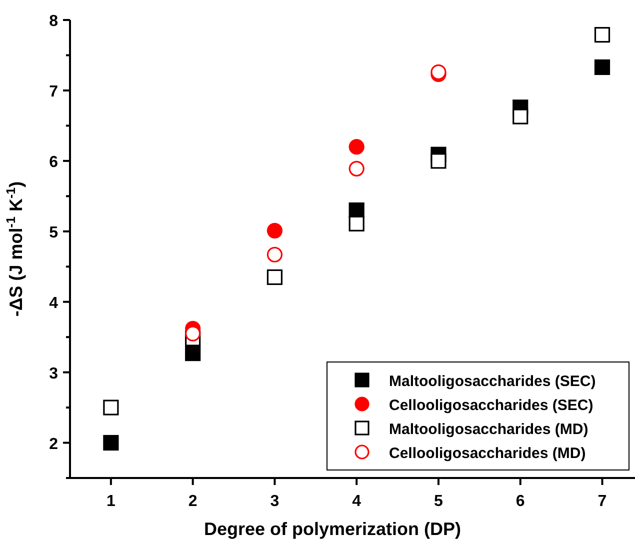 This screenshot has height=539, width=635. Describe the element at coordinates (357, 501) in the screenshot. I see `x-tick-label: 4` at that location.